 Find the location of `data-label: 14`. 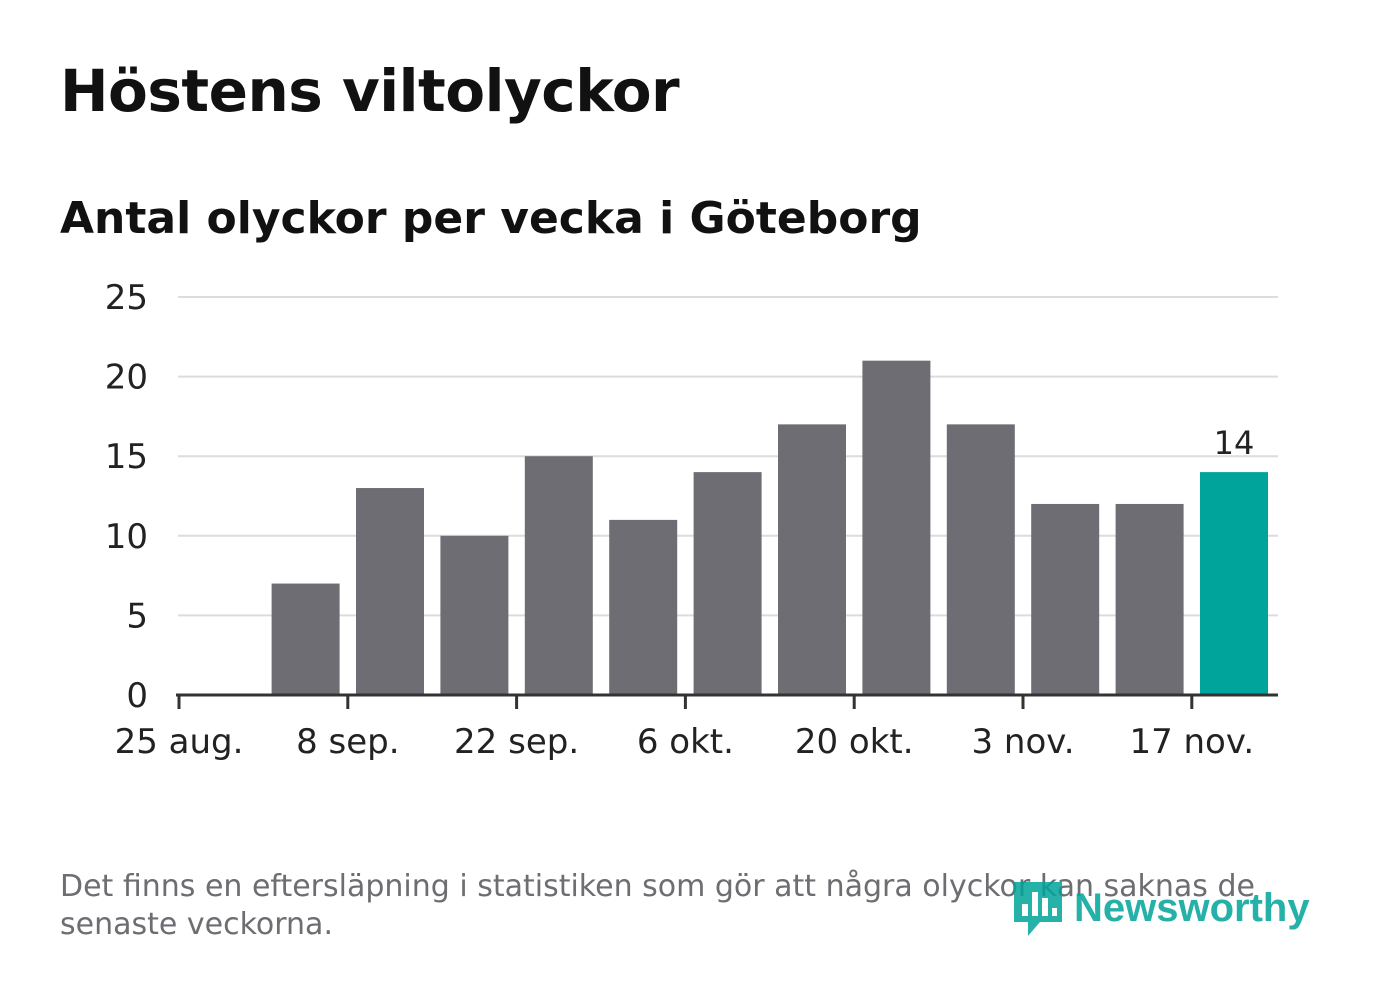

data-label: 14 is located at coordinates (1234, 443).